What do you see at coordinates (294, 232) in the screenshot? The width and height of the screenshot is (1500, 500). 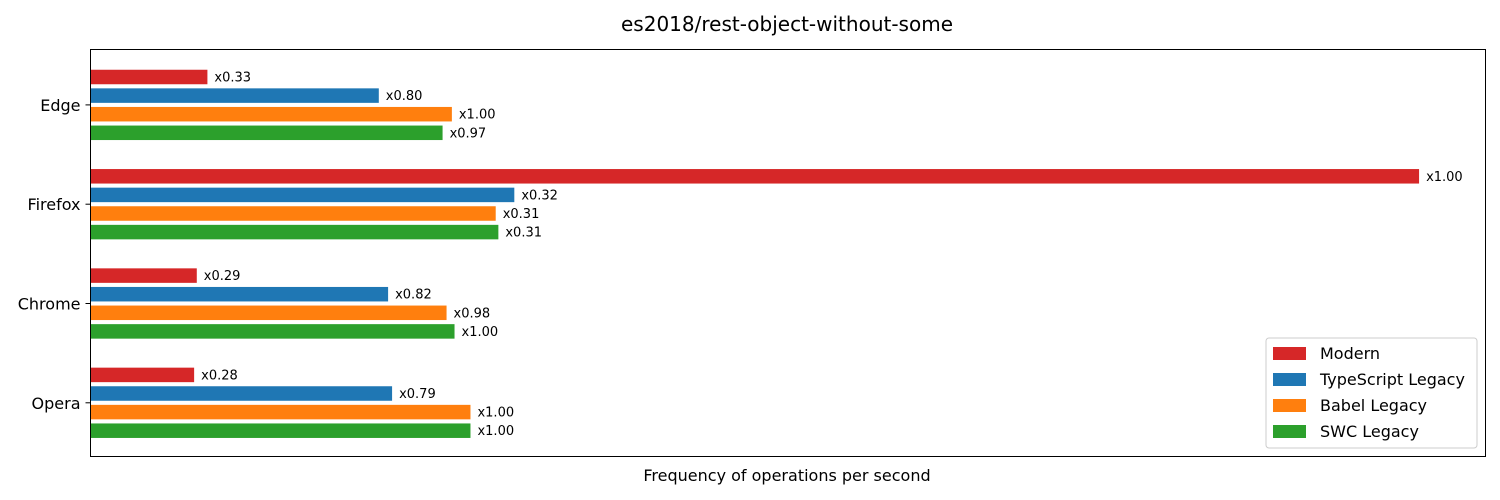 I see `bar-firefox-swc-legacy` at bounding box center [294, 232].